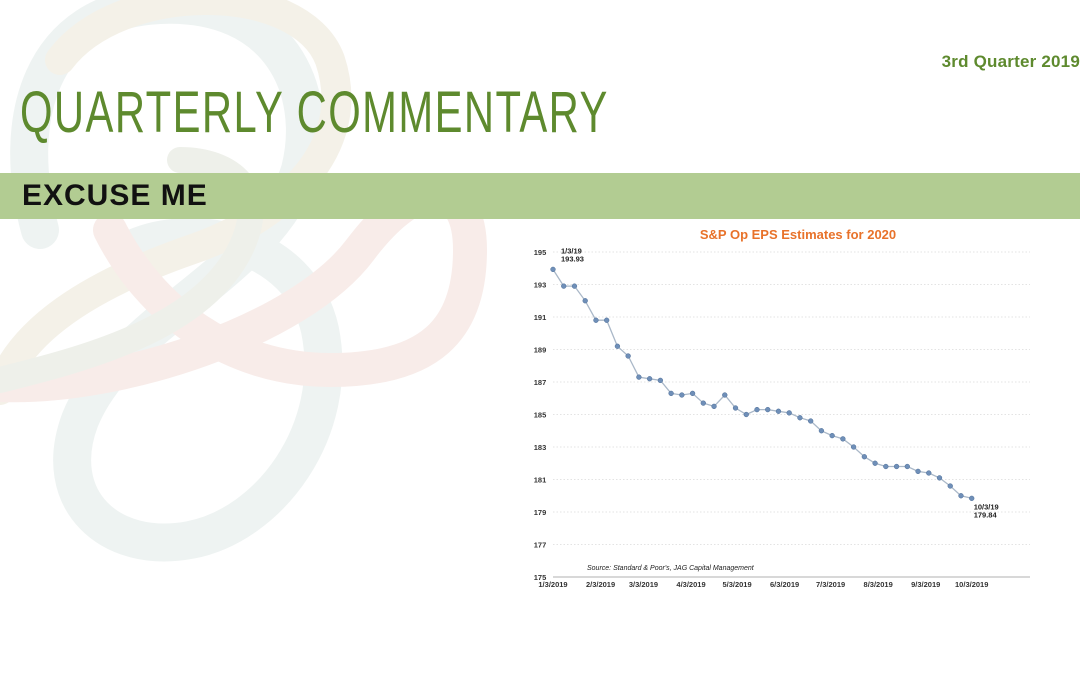  Describe the element at coordinates (540, 252) in the screenshot. I see `y-tick-label: 195` at that location.